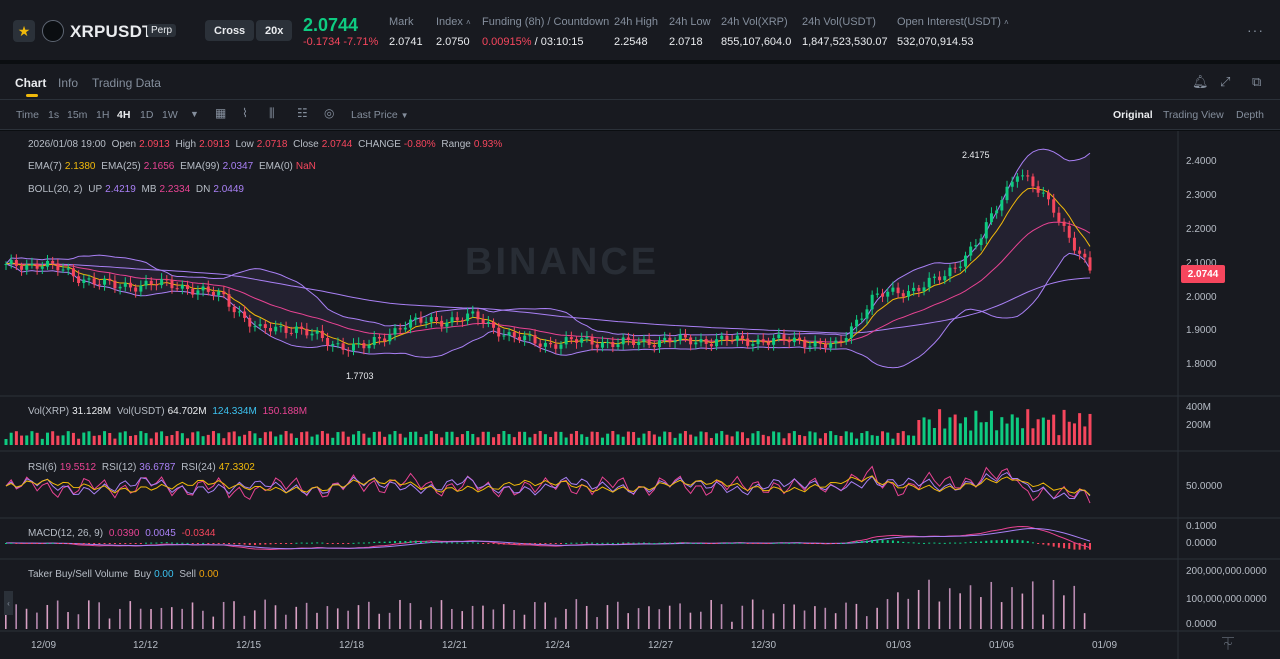 This screenshot has width=1280, height=659. I want to click on scroll-to-end-icon: ⏇, so click(1228, 644).